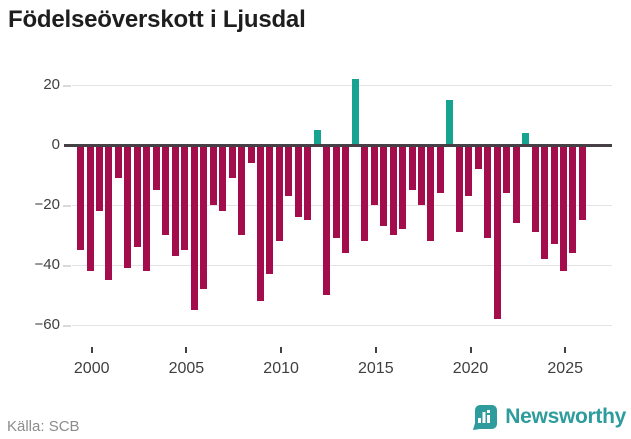 This screenshot has width=631, height=439. I want to click on x-axis-label-2025: 2025, so click(565, 368).